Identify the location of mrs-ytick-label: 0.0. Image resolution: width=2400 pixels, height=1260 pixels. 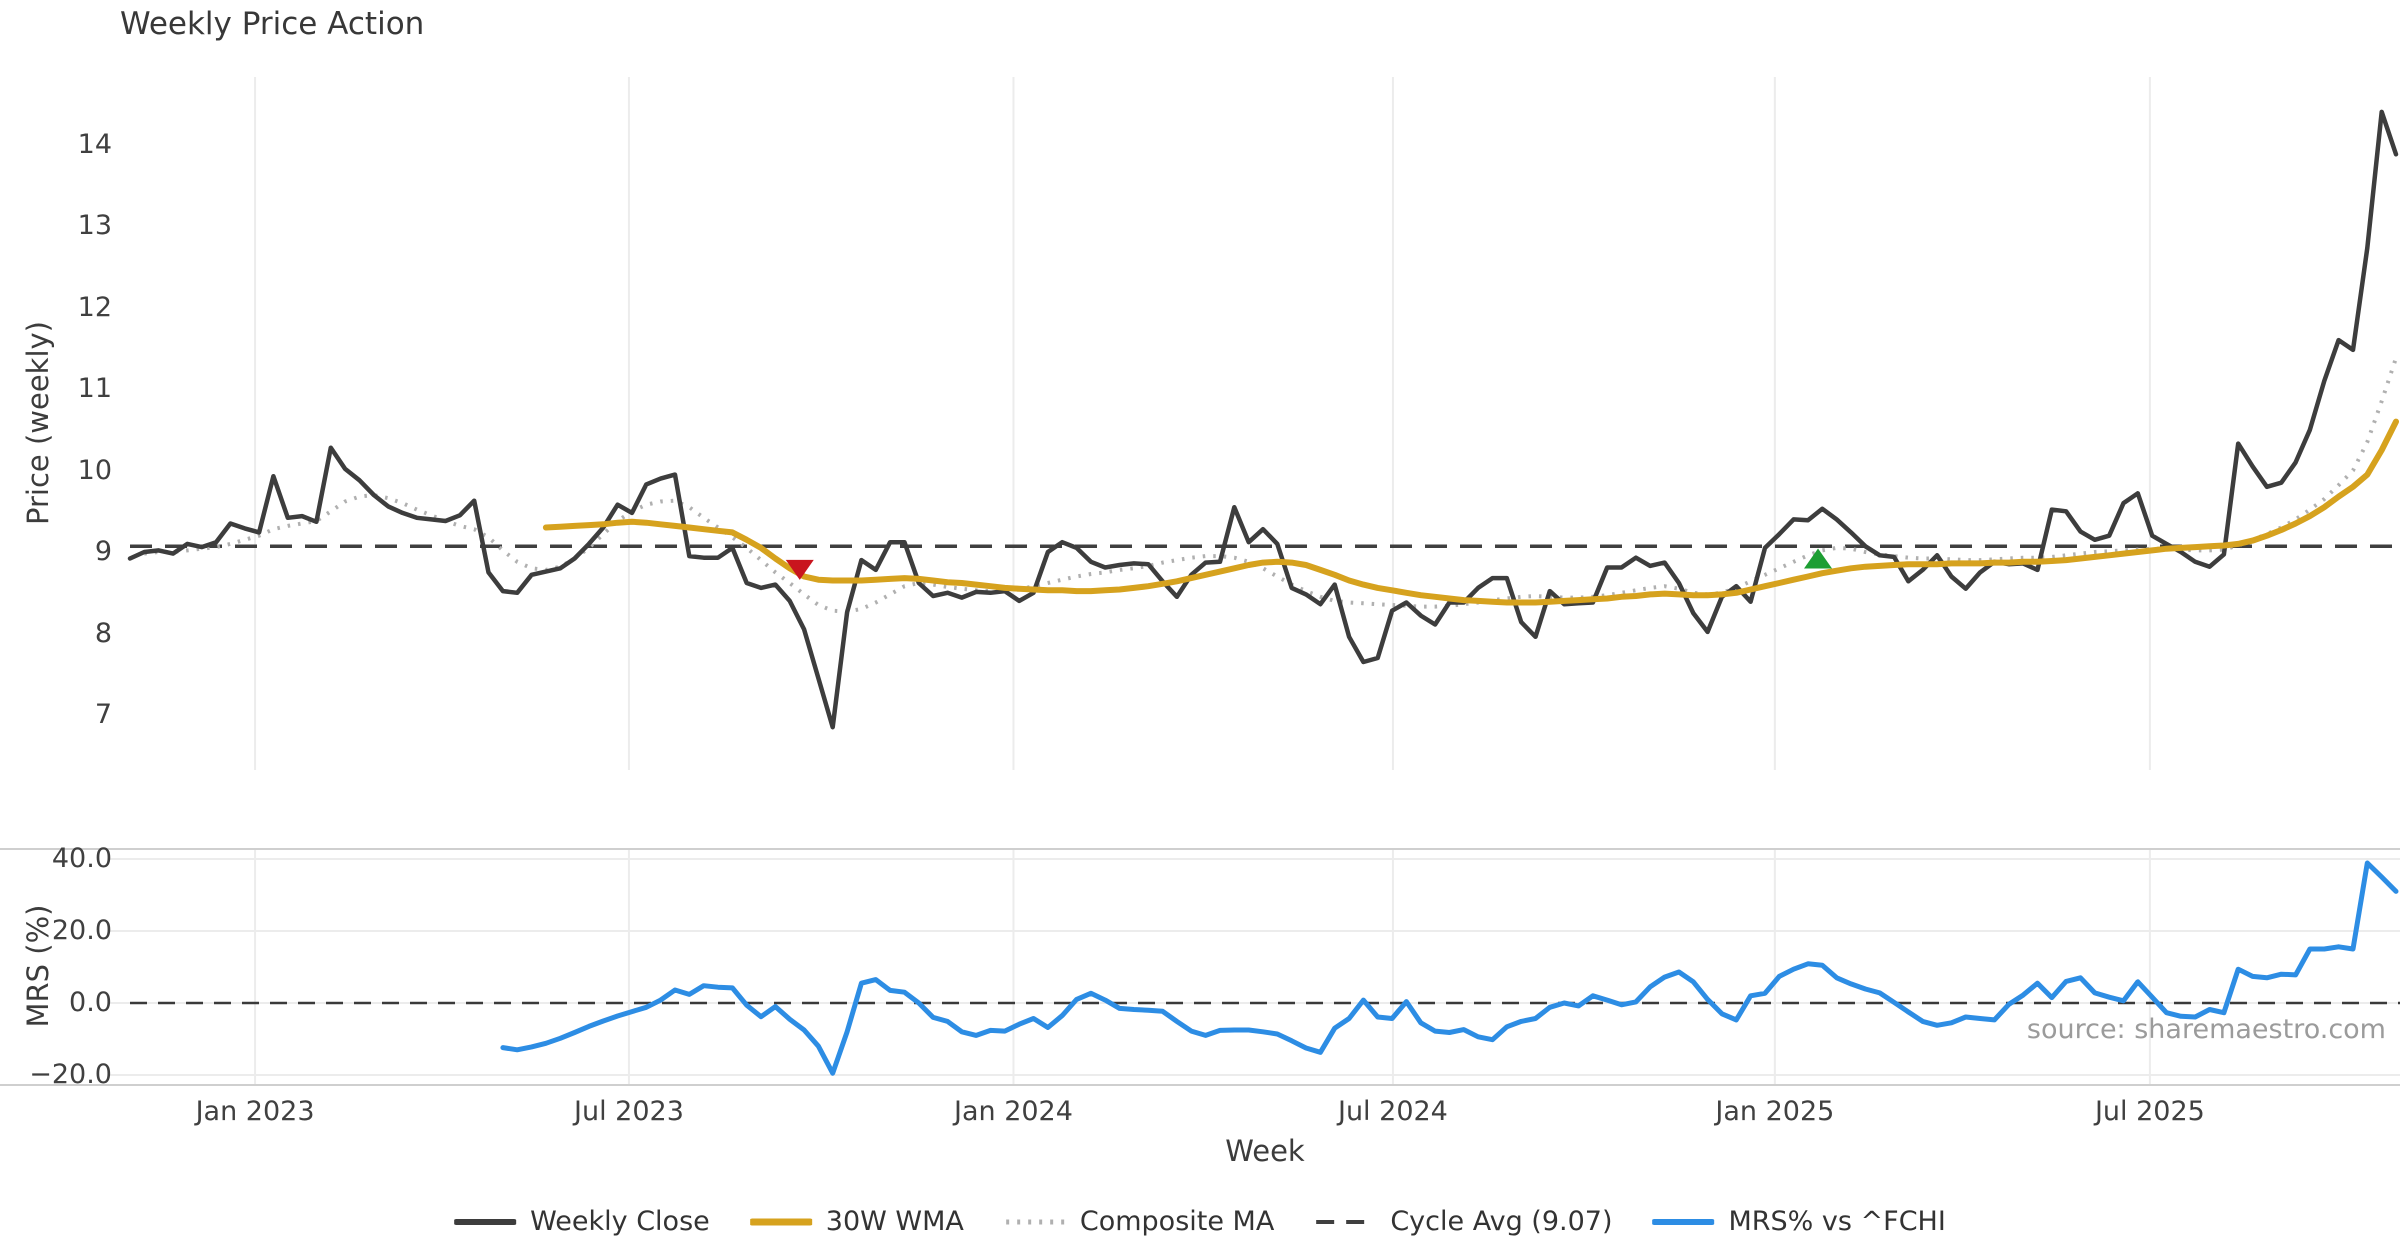
(90, 1002).